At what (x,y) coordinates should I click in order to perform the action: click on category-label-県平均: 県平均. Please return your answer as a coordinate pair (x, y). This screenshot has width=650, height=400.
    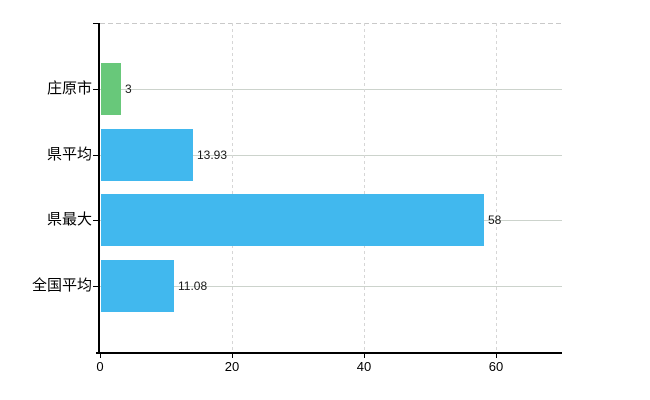
    Looking at the image, I should click on (69, 154).